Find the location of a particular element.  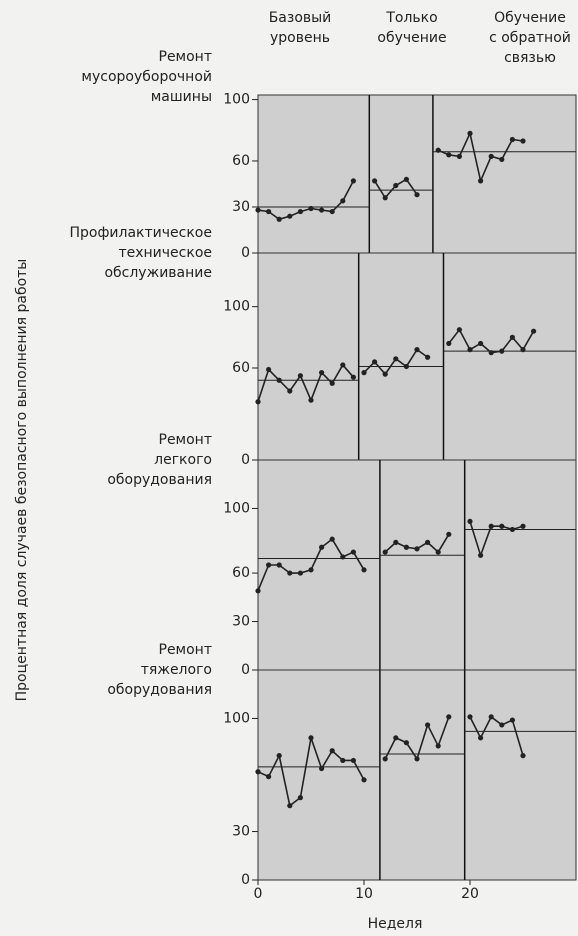

panel-title: мусороуборочной is located at coordinates (146, 77).